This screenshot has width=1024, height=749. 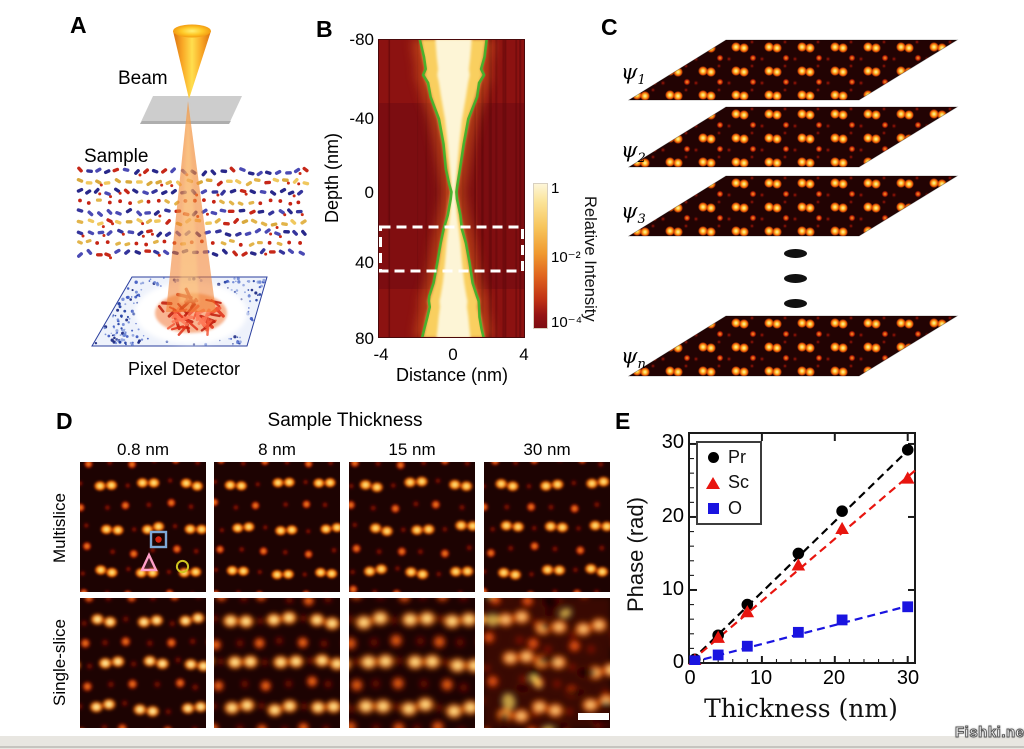 What do you see at coordinates (801, 554) in the screenshot?
I see `data-markers` at bounding box center [801, 554].